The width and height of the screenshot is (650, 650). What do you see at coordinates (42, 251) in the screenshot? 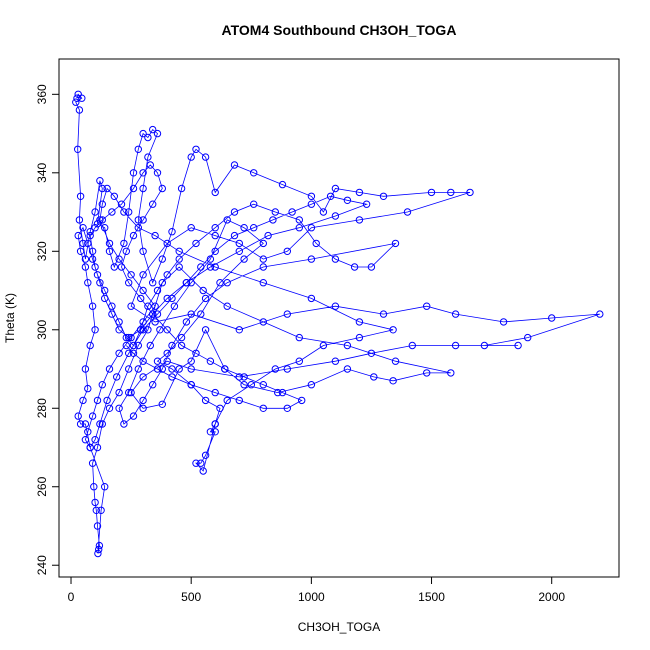
I see `y-tick-label: 320` at bounding box center [42, 251].